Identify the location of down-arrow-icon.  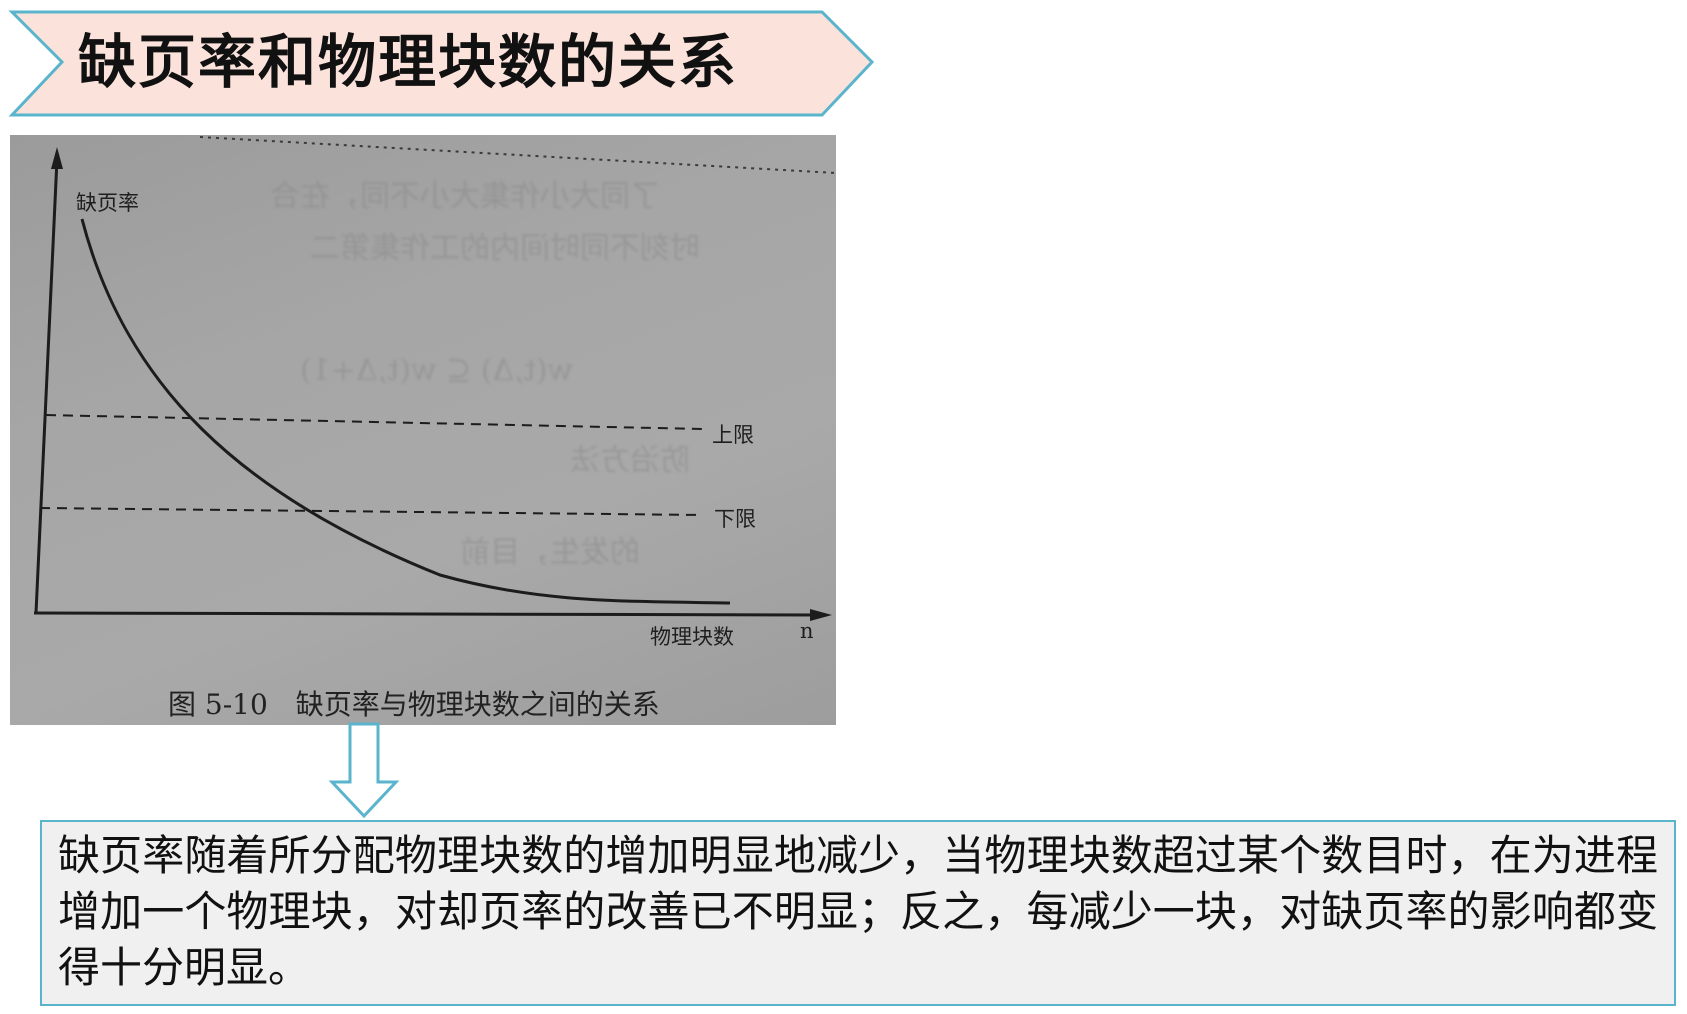
(364, 770).